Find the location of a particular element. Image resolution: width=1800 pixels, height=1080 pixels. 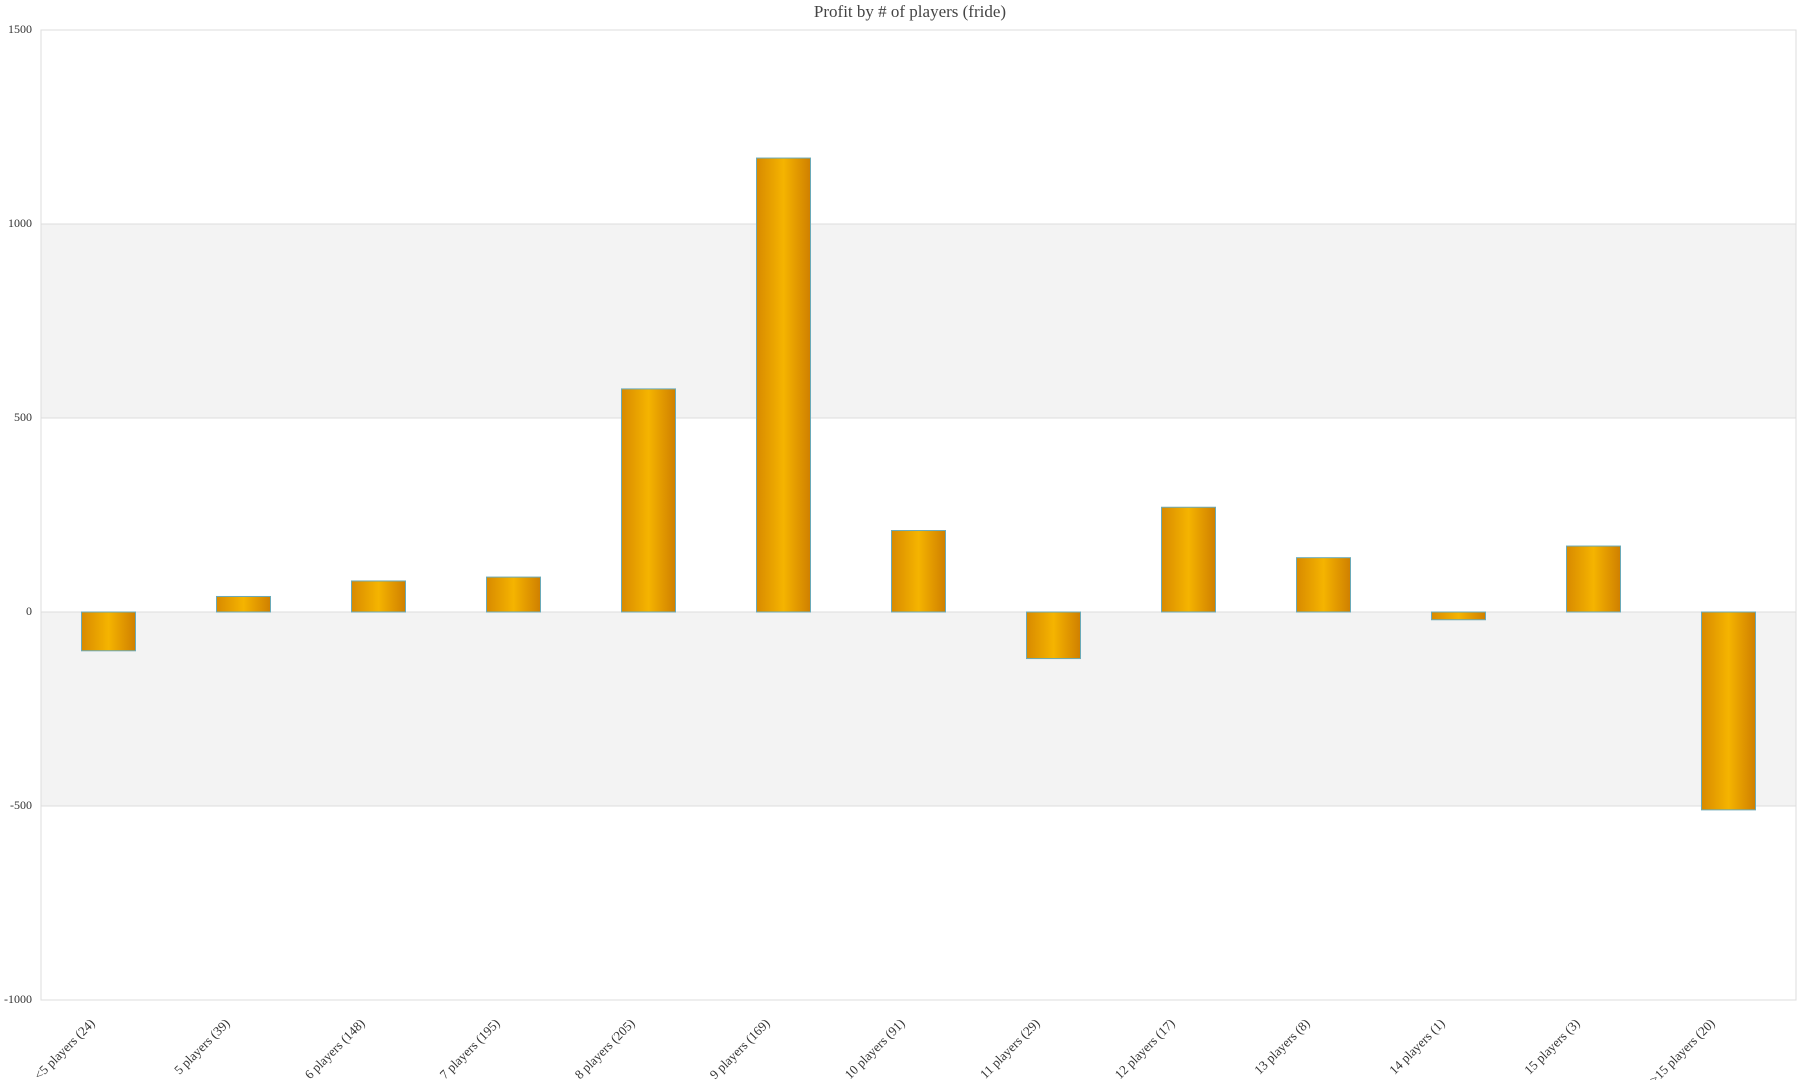

x-tick-label: 12 players (17) is located at coordinates (1144, 1048).